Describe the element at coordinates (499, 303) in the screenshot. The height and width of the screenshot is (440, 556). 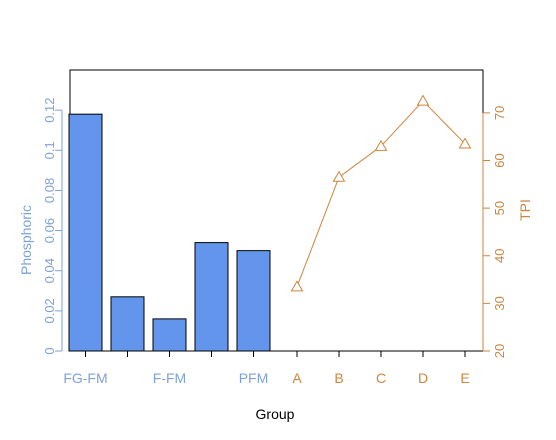
I see `right-tick-label-1: 30` at that location.